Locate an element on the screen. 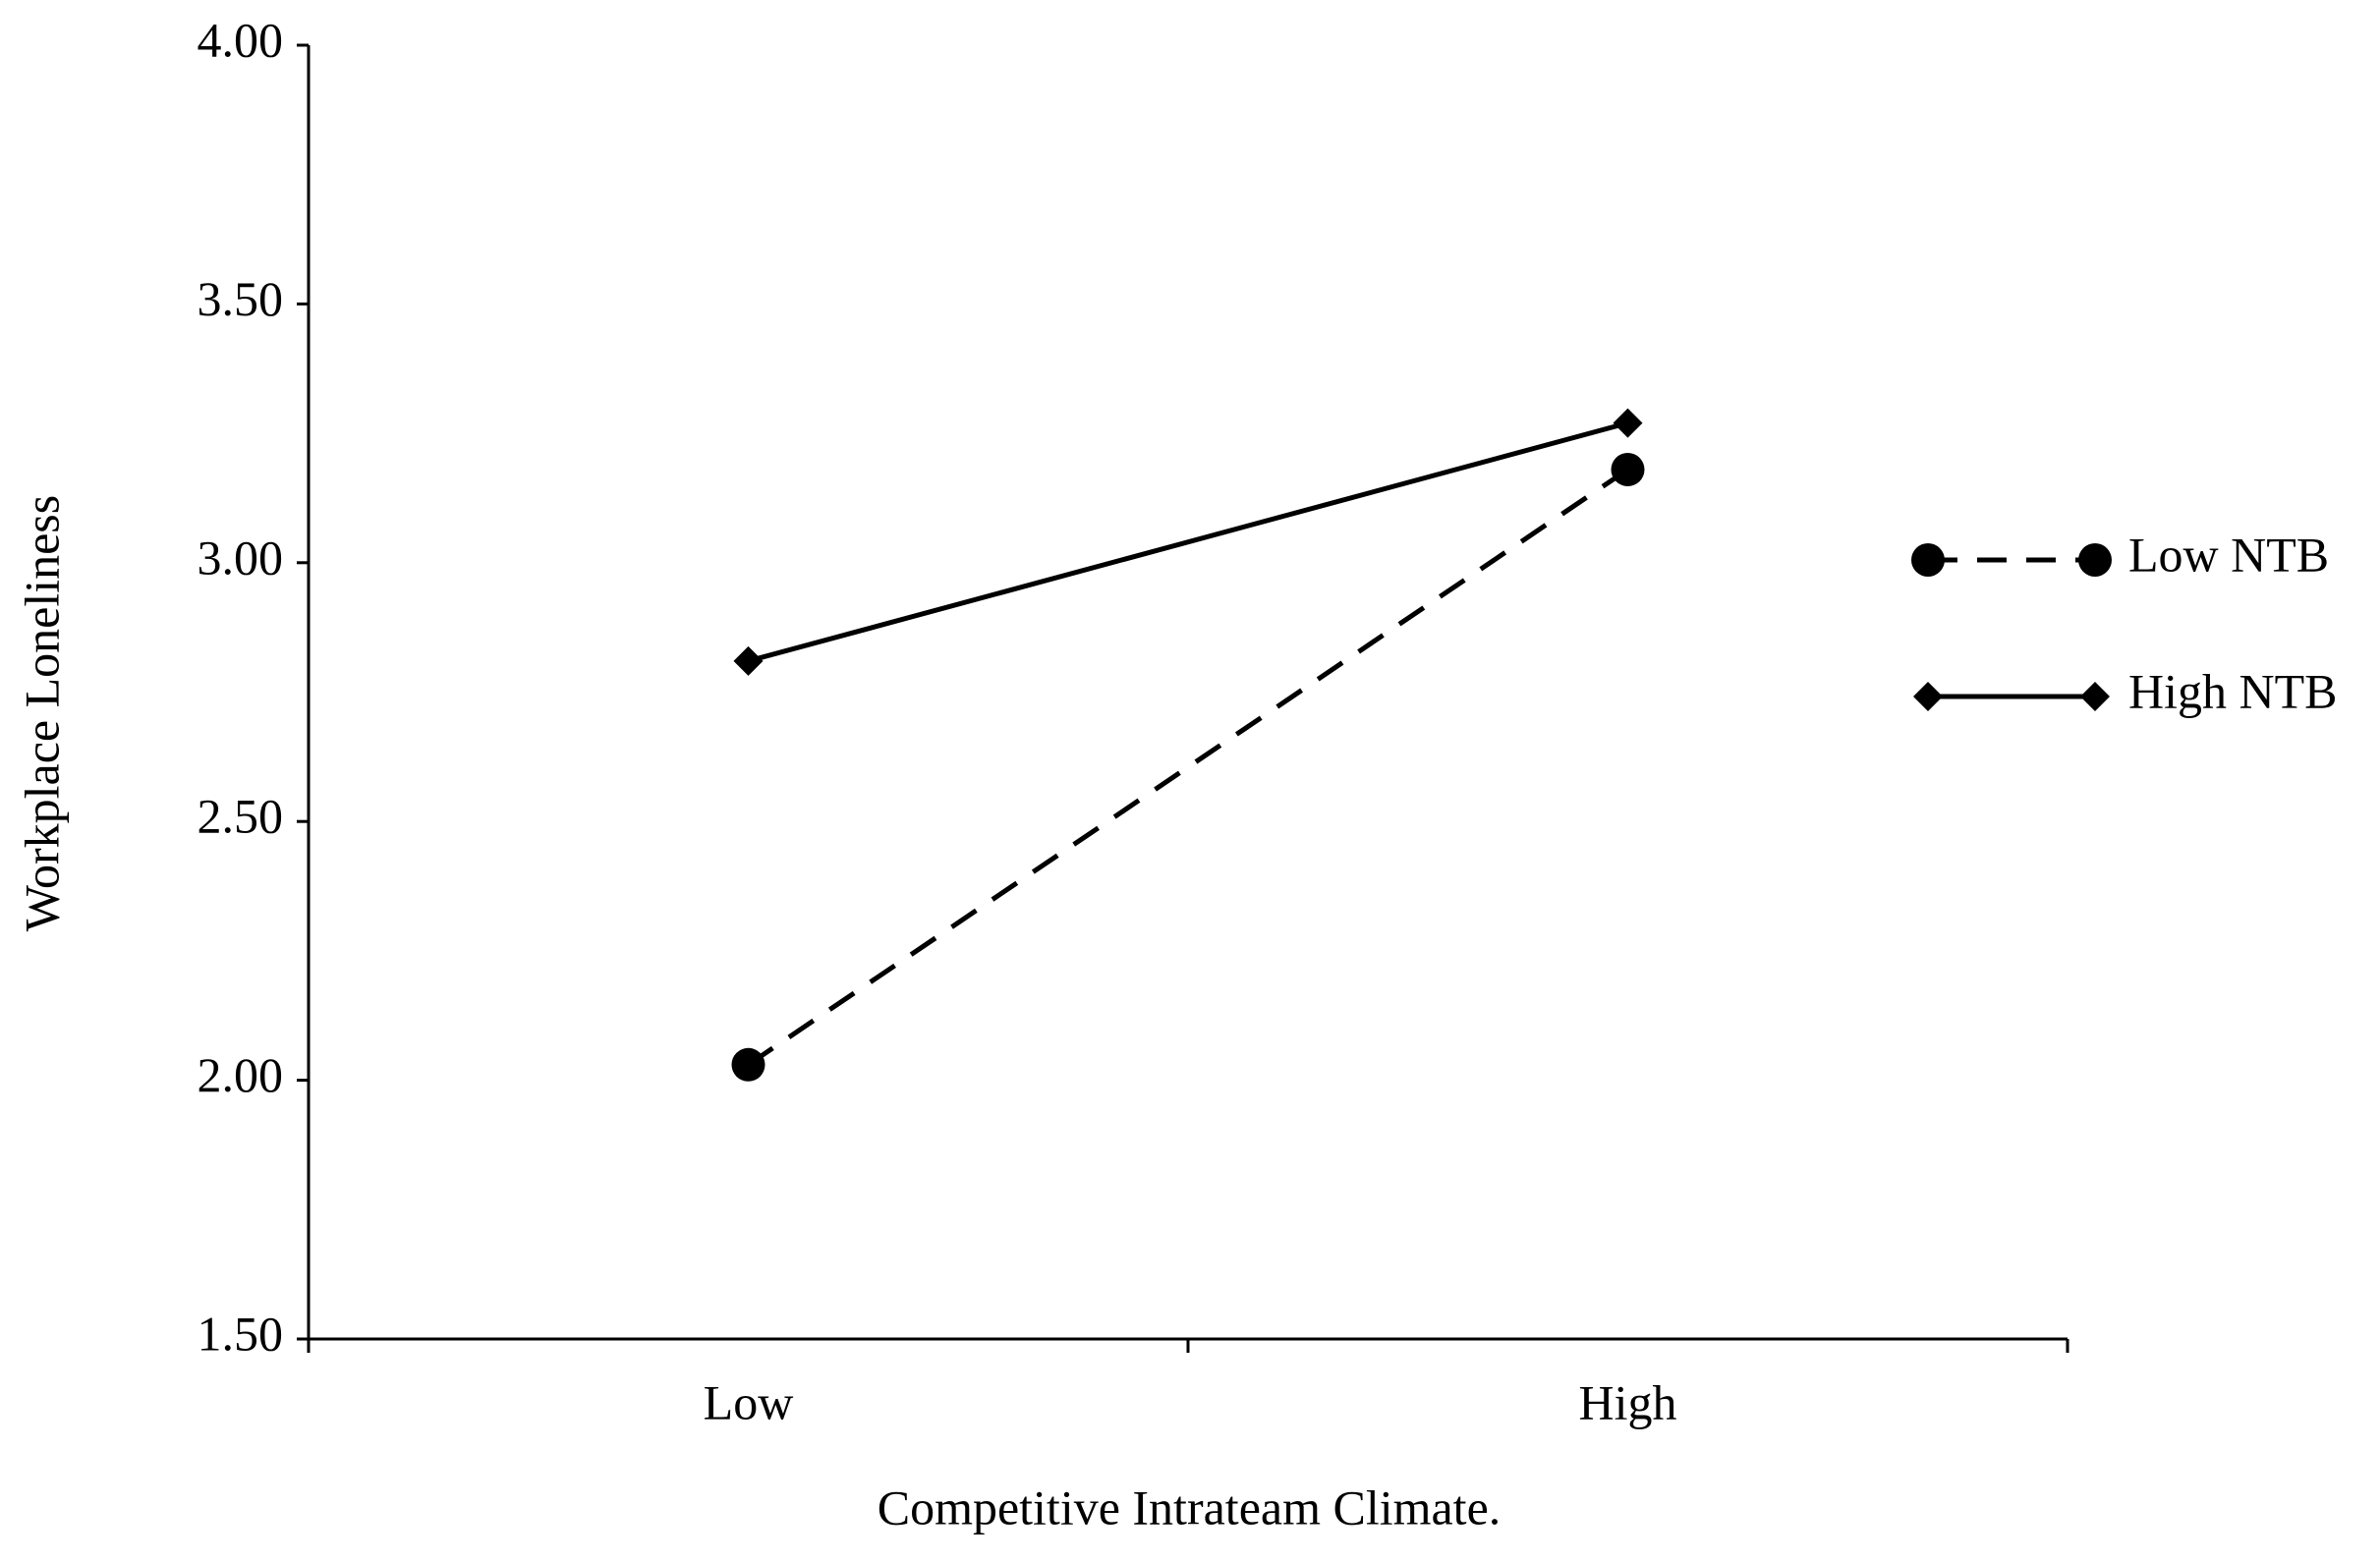 The height and width of the screenshot is (1562, 2380). legend-label: Low NTB is located at coordinates (2228, 554).